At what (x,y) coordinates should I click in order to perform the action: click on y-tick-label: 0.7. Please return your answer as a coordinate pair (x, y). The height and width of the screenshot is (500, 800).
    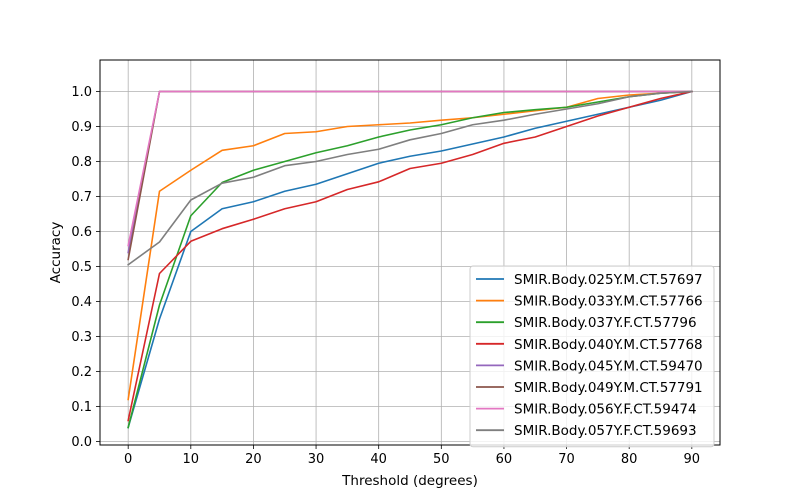
    Looking at the image, I should click on (81, 197).